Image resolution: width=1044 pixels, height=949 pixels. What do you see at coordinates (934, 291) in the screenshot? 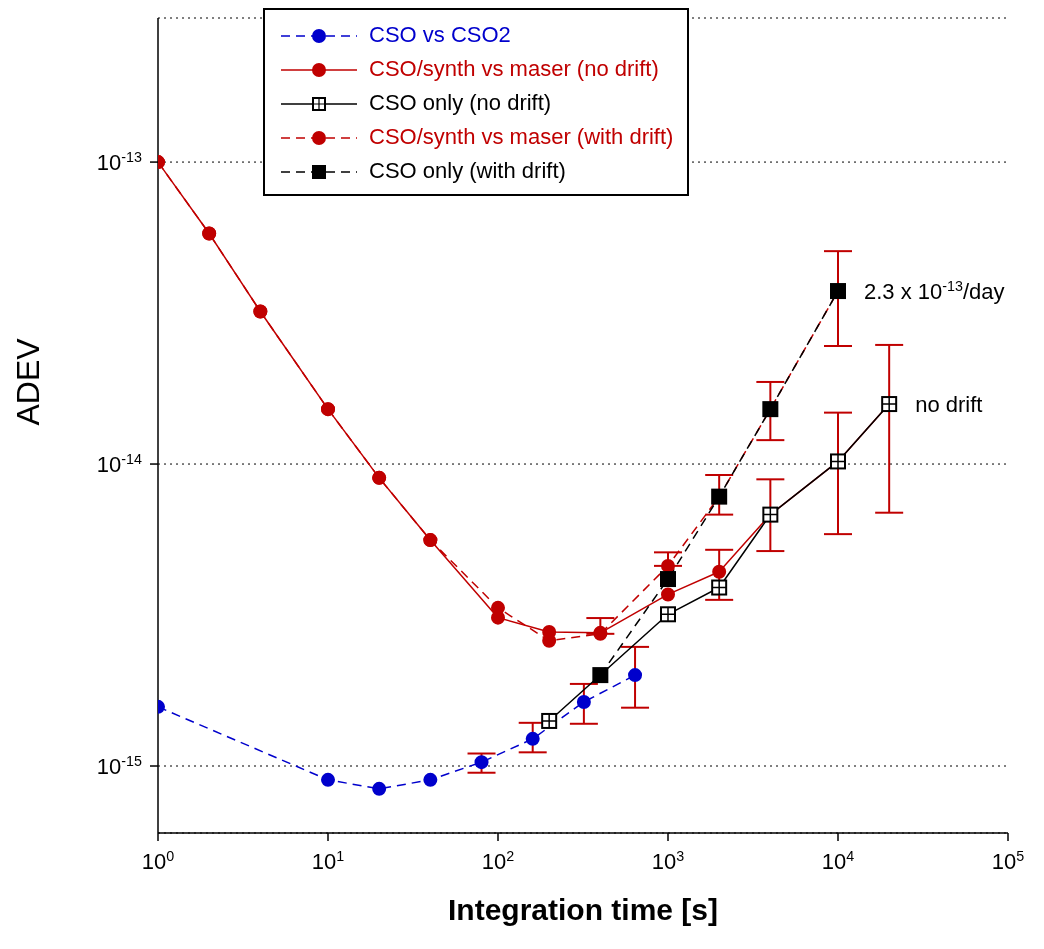
I see `annotation: 2.3 x 10$^{-13}$/day` at bounding box center [934, 291].